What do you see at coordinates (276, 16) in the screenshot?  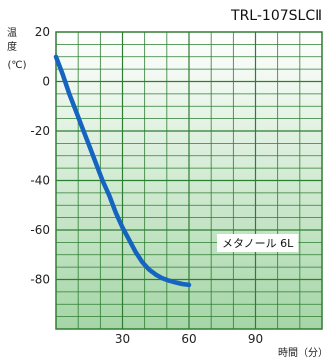 I see `chart-title: TRL-107SLCⅡ` at bounding box center [276, 16].